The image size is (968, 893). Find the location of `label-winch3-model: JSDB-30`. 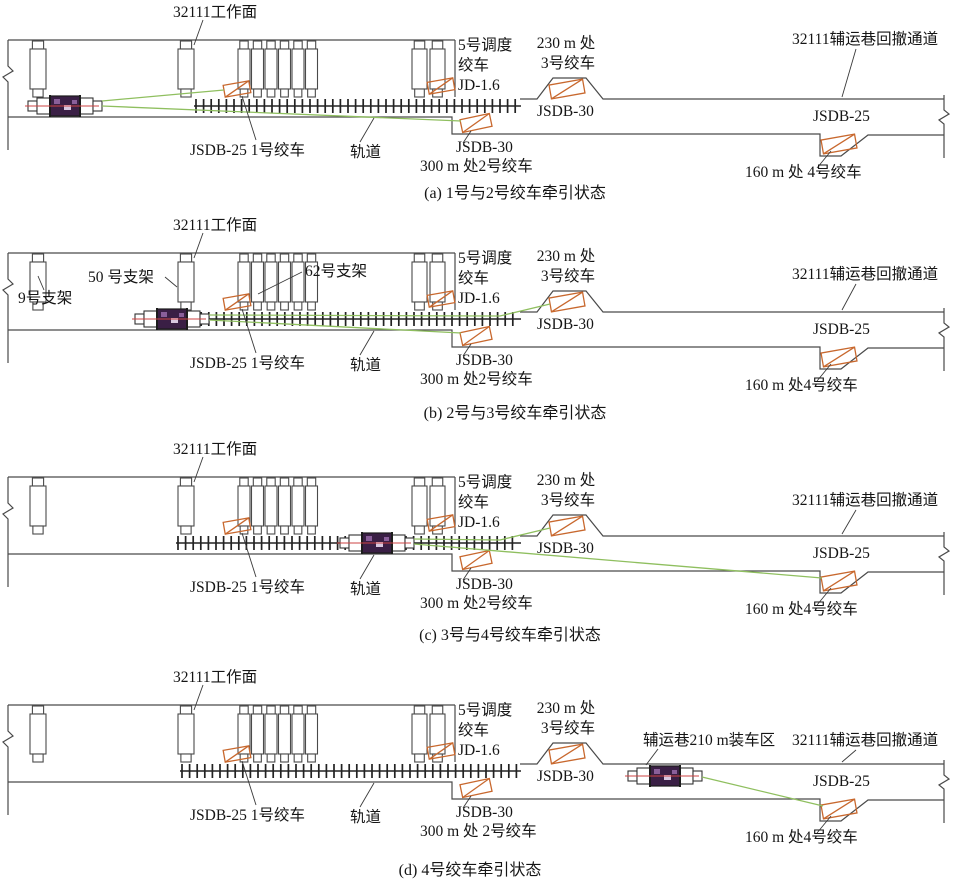

label-winch3-model: JSDB-30 is located at coordinates (565, 111).